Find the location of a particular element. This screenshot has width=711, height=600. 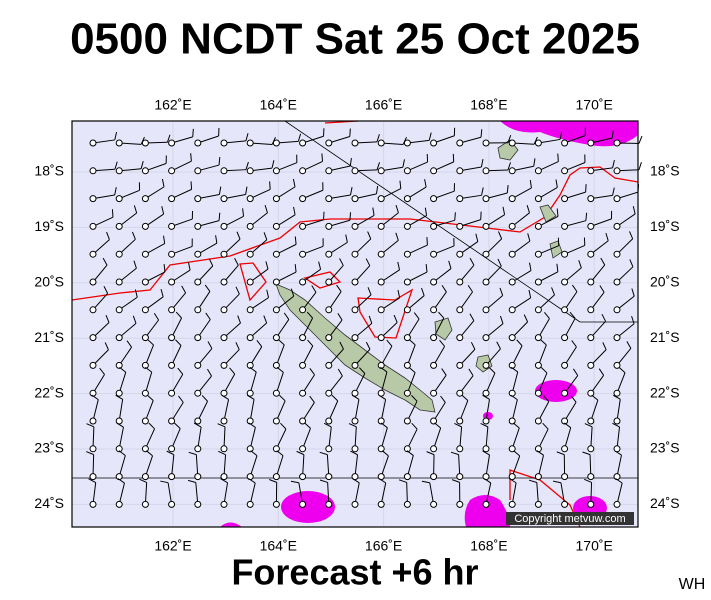

lon-label: 162˚E is located at coordinates (172, 546).